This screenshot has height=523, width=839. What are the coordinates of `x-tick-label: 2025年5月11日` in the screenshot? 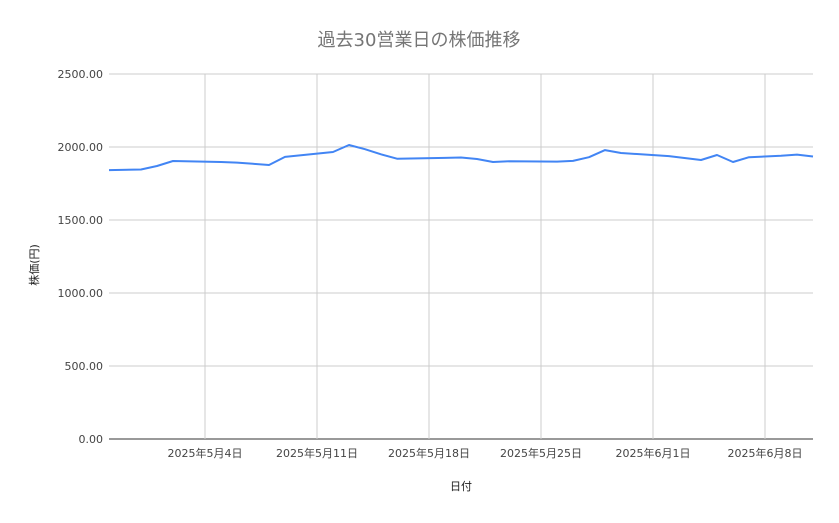 It's located at (317, 453).